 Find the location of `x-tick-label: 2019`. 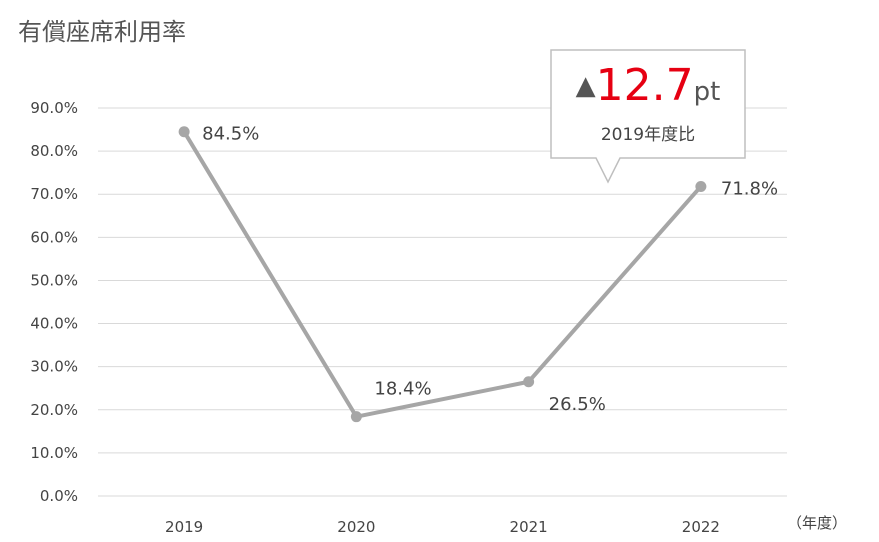

x-tick-label: 2019 is located at coordinates (184, 527).